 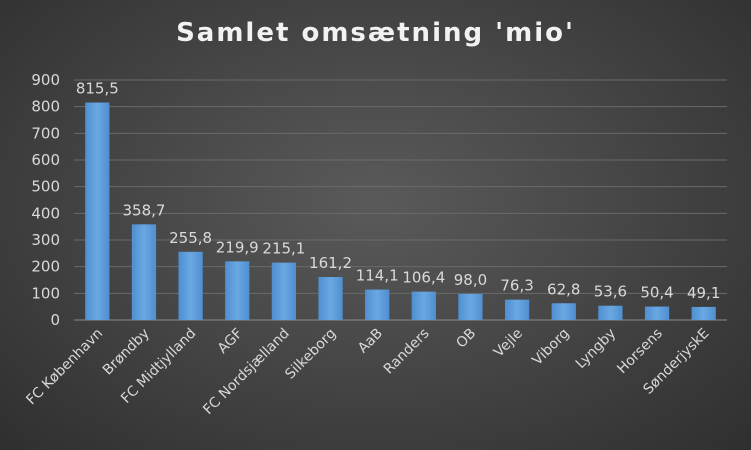 What do you see at coordinates (45, 240) in the screenshot?
I see `y-tick-label: 300` at bounding box center [45, 240].